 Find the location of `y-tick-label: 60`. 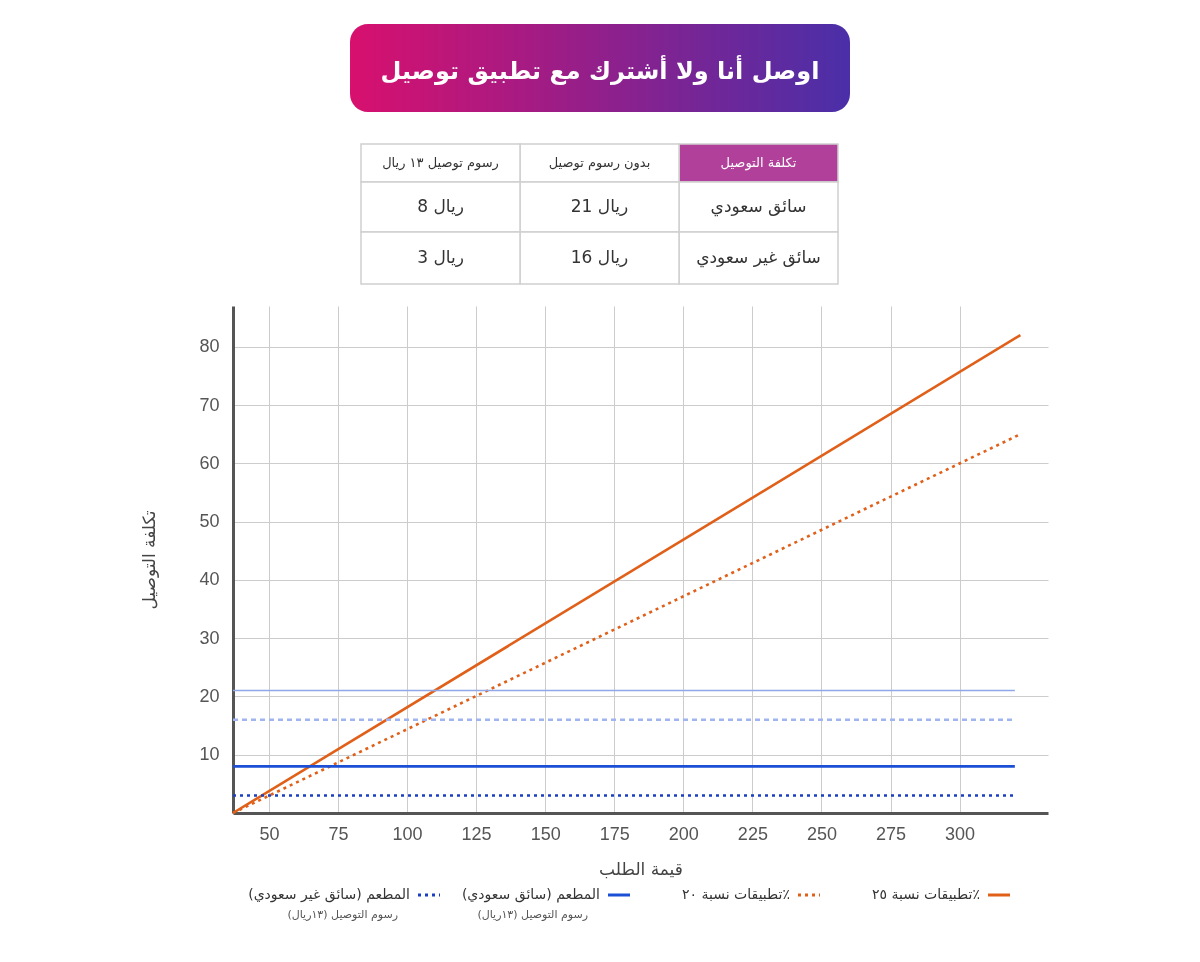

y-tick-label: 60 is located at coordinates (209, 462).